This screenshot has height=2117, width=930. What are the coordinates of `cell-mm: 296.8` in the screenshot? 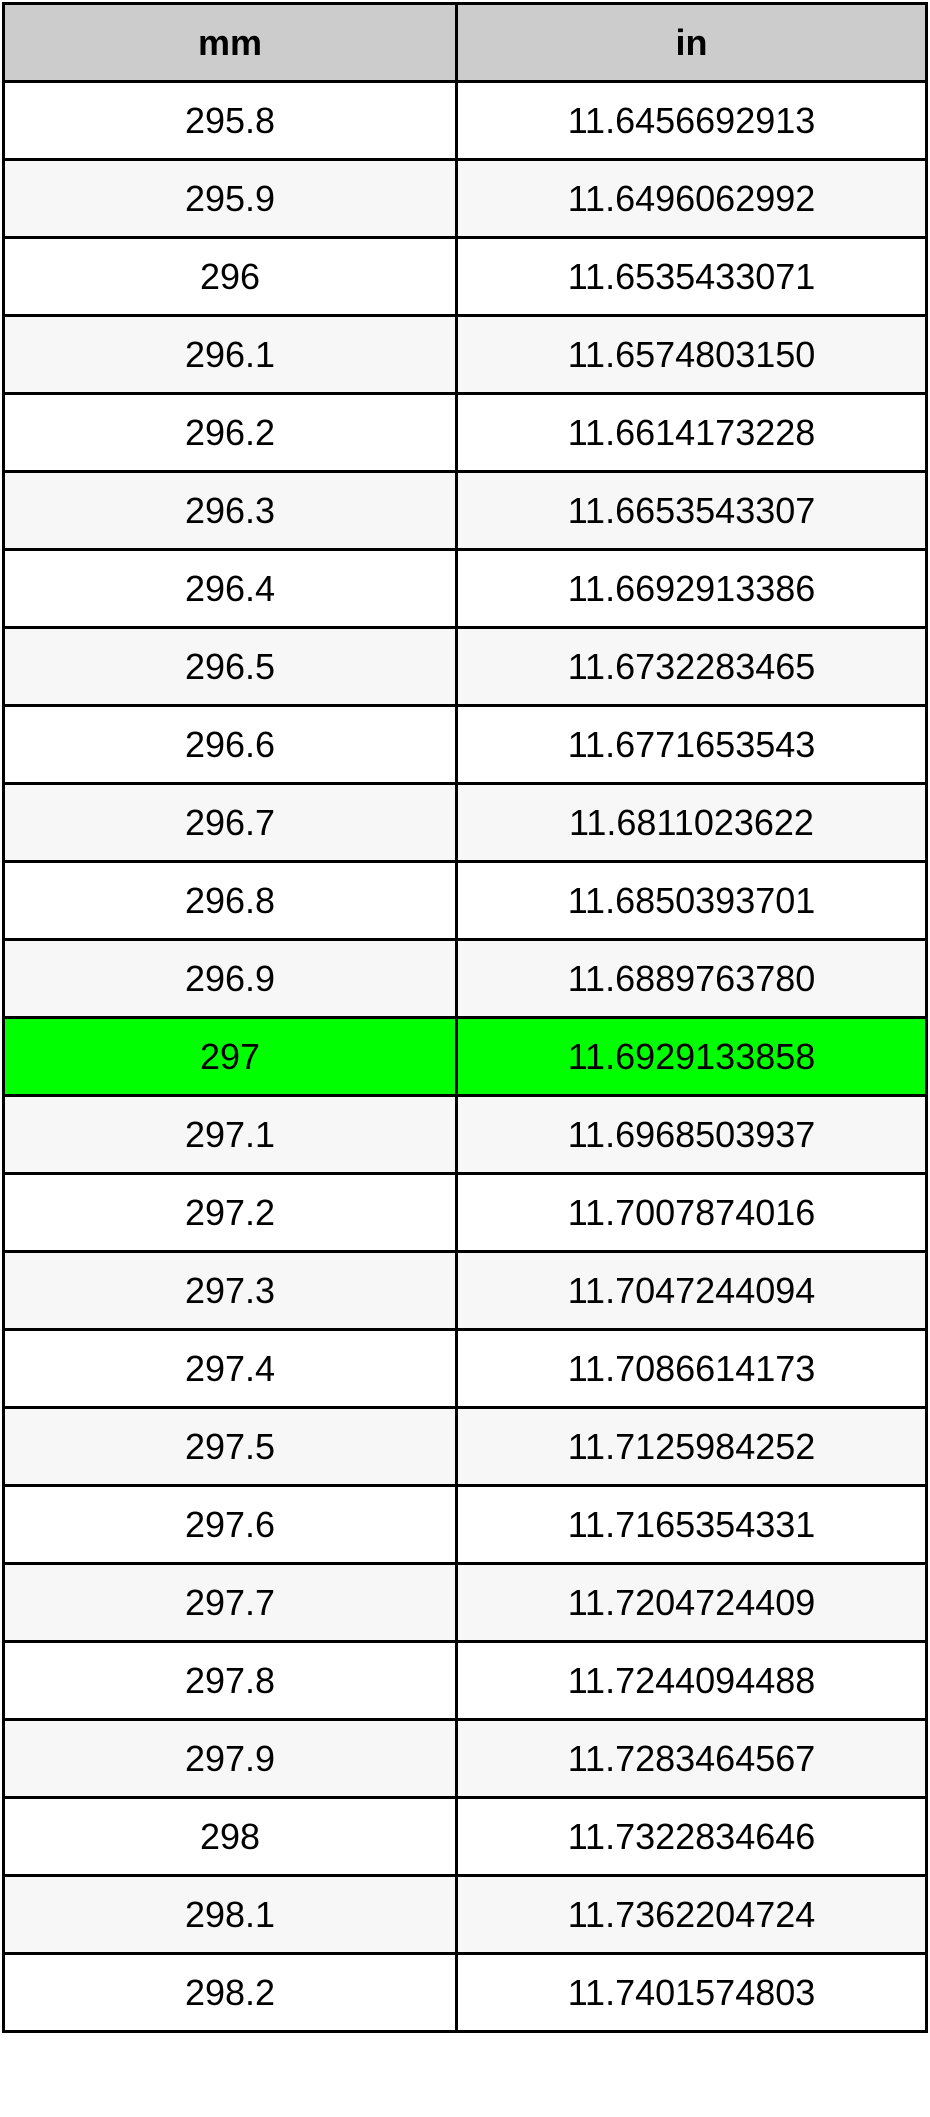 It's located at (230, 900).